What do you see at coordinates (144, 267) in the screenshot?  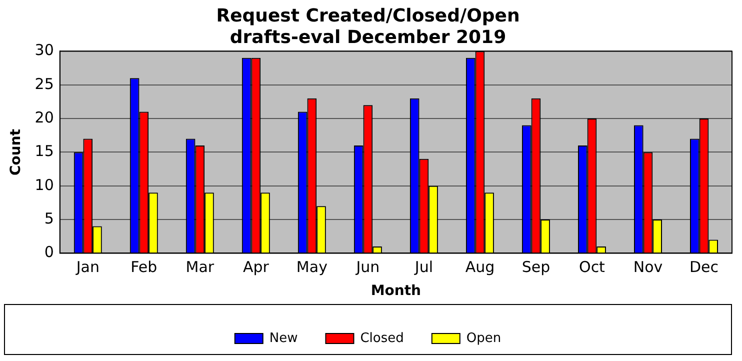 I see `x-tick-label: Feb` at bounding box center [144, 267].